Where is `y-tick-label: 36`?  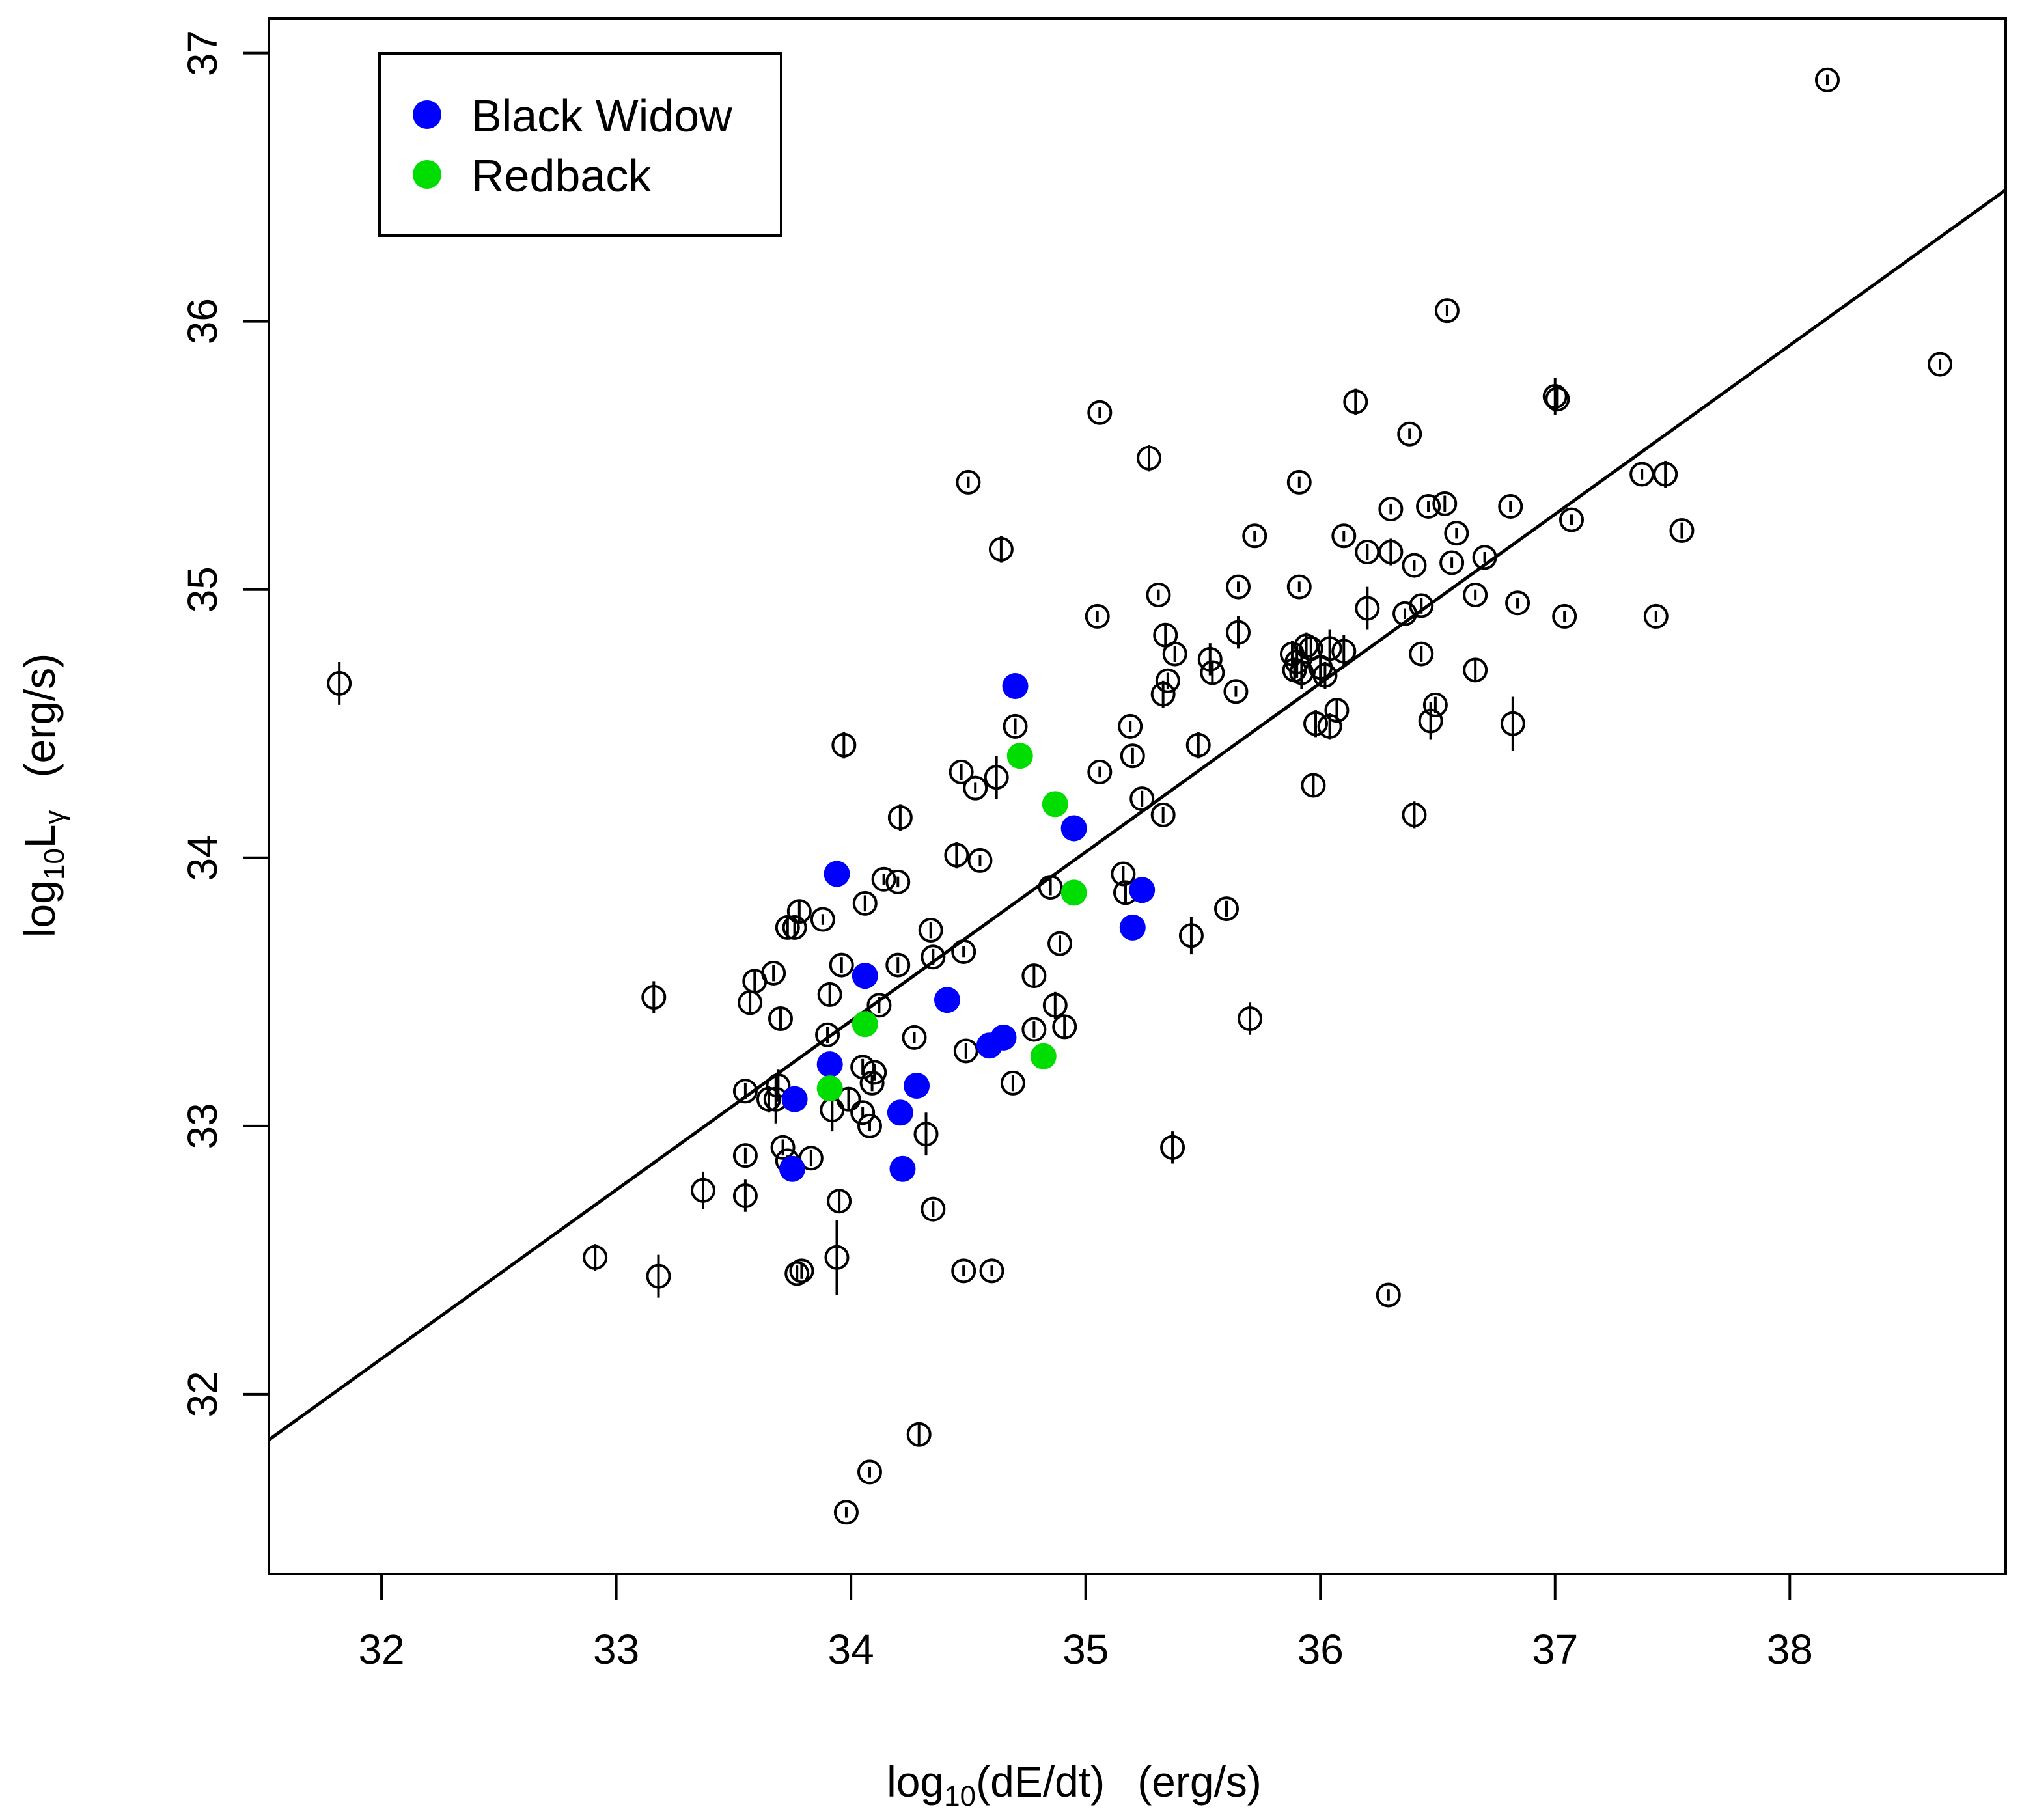
y-tick-label: 36 is located at coordinates (202, 321).